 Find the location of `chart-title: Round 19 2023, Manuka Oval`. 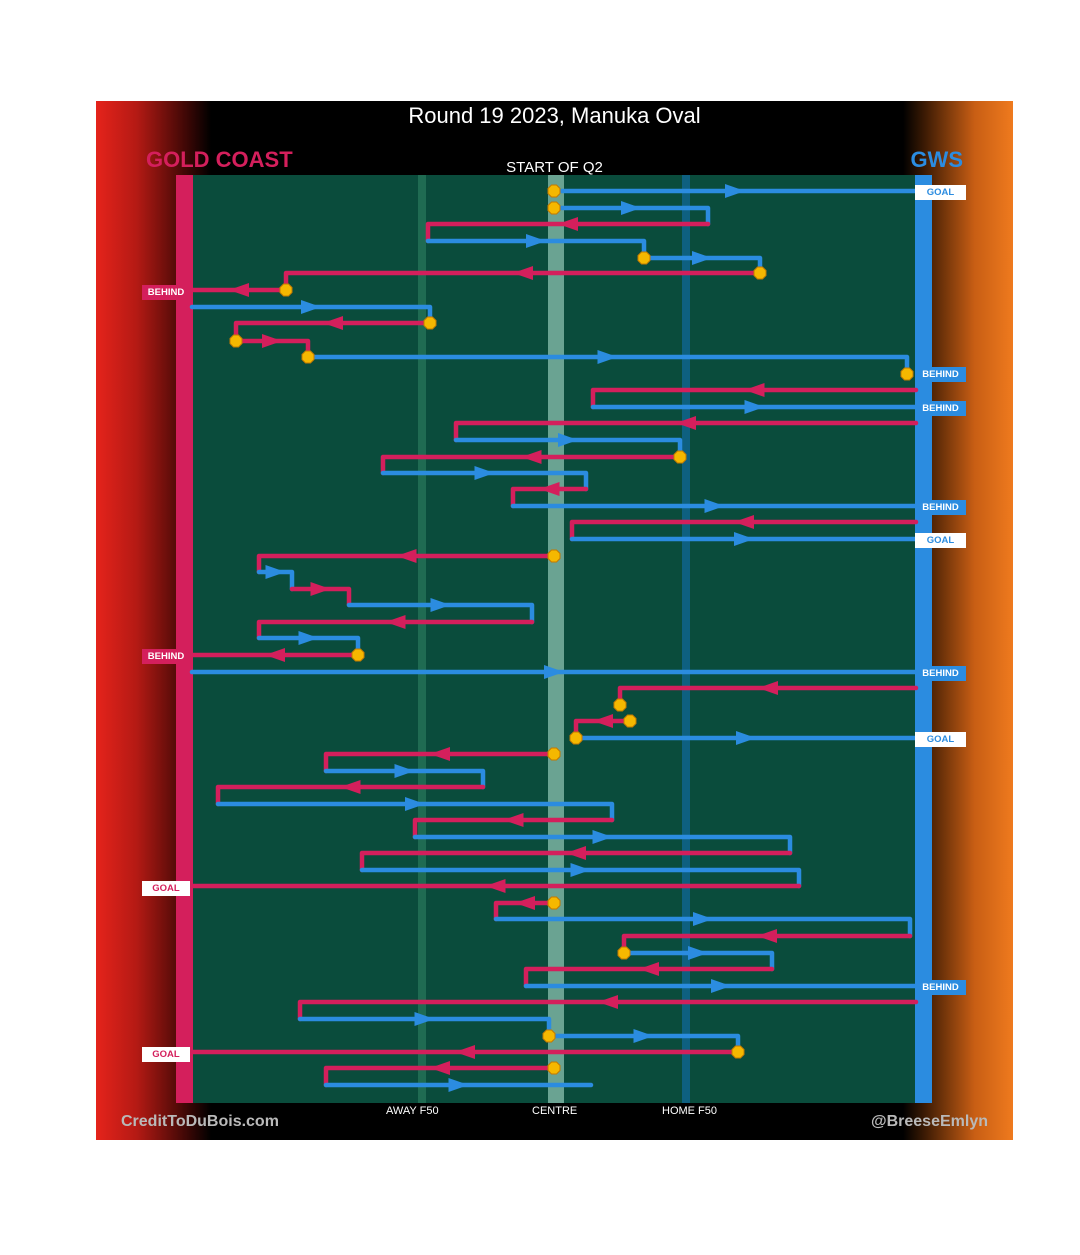

chart-title: Round 19 2023, Manuka Oval is located at coordinates (554, 115).